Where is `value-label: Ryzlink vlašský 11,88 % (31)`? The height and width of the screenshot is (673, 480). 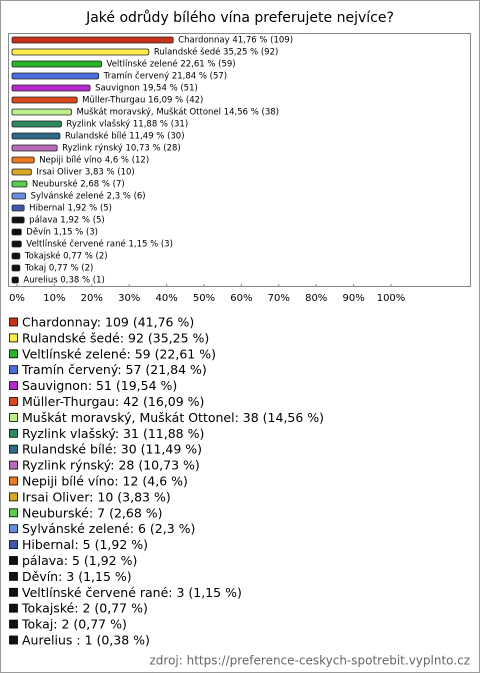
value-label: Ryzlink vlašský 11,88 % (31) is located at coordinates (127, 124).